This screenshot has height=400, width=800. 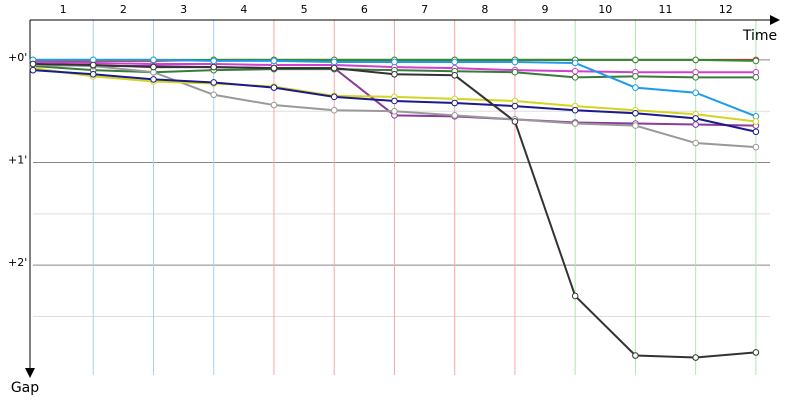 What do you see at coordinates (605, 9) in the screenshot?
I see `x-tick-label: 10` at bounding box center [605, 9].